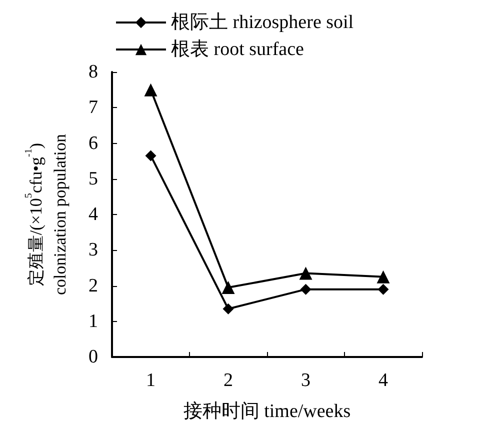 Image resolution: width=489 pixels, height=433 pixels. I want to click on y-tick-label: 4, so click(93, 214).